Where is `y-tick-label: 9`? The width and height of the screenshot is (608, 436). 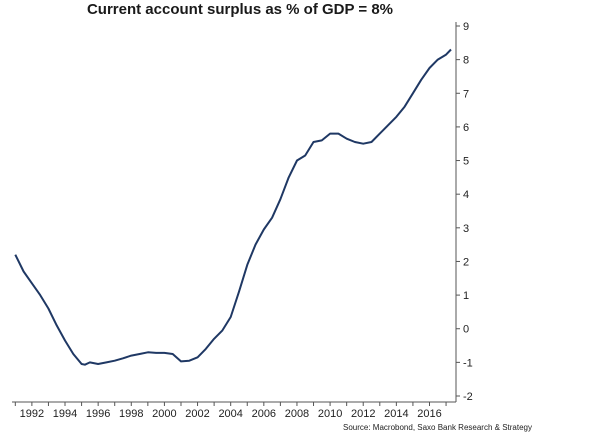 y-tick-label: 9 is located at coordinates (466, 27).